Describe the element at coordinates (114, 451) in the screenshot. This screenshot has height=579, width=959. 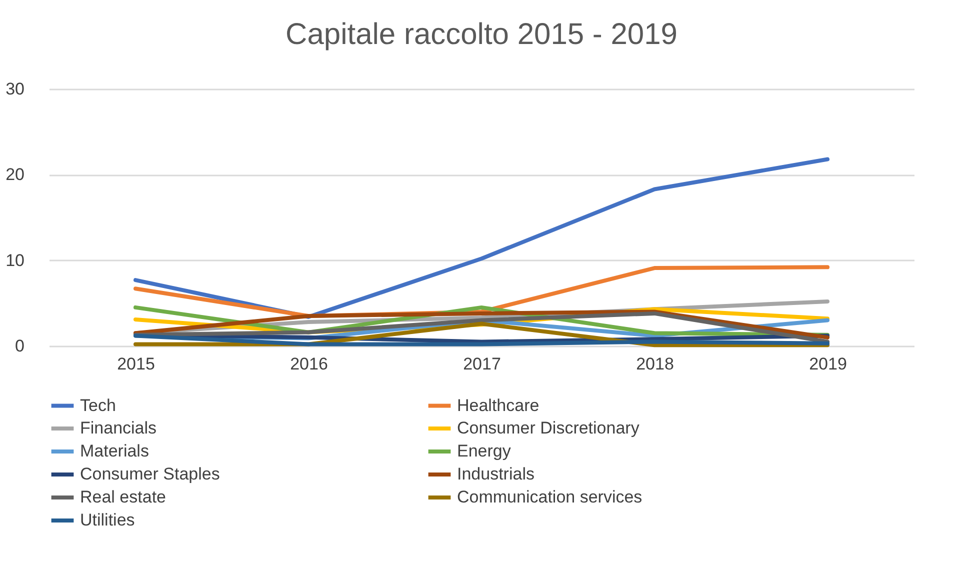
I see `legend-label: Materials` at that location.